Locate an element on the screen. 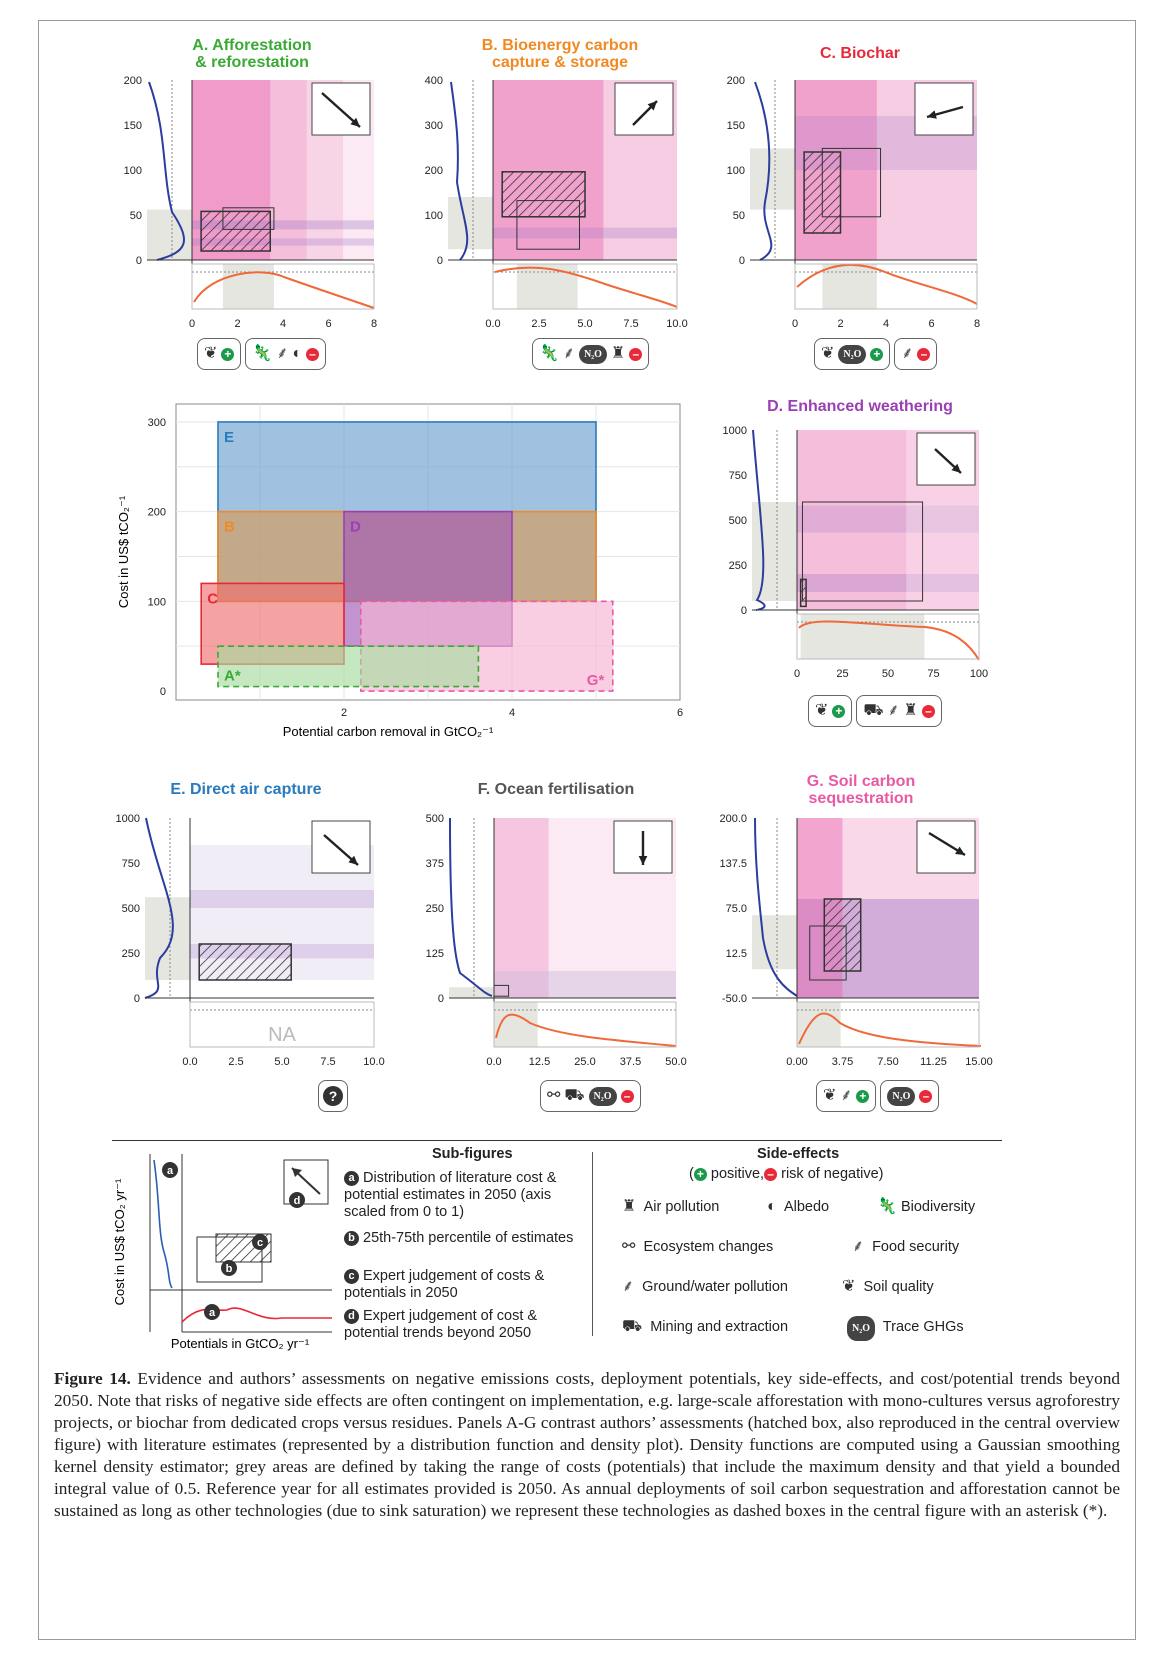 The image size is (1172, 1658). positive-side-effects: ❦ N₂O + is located at coordinates (852, 354).